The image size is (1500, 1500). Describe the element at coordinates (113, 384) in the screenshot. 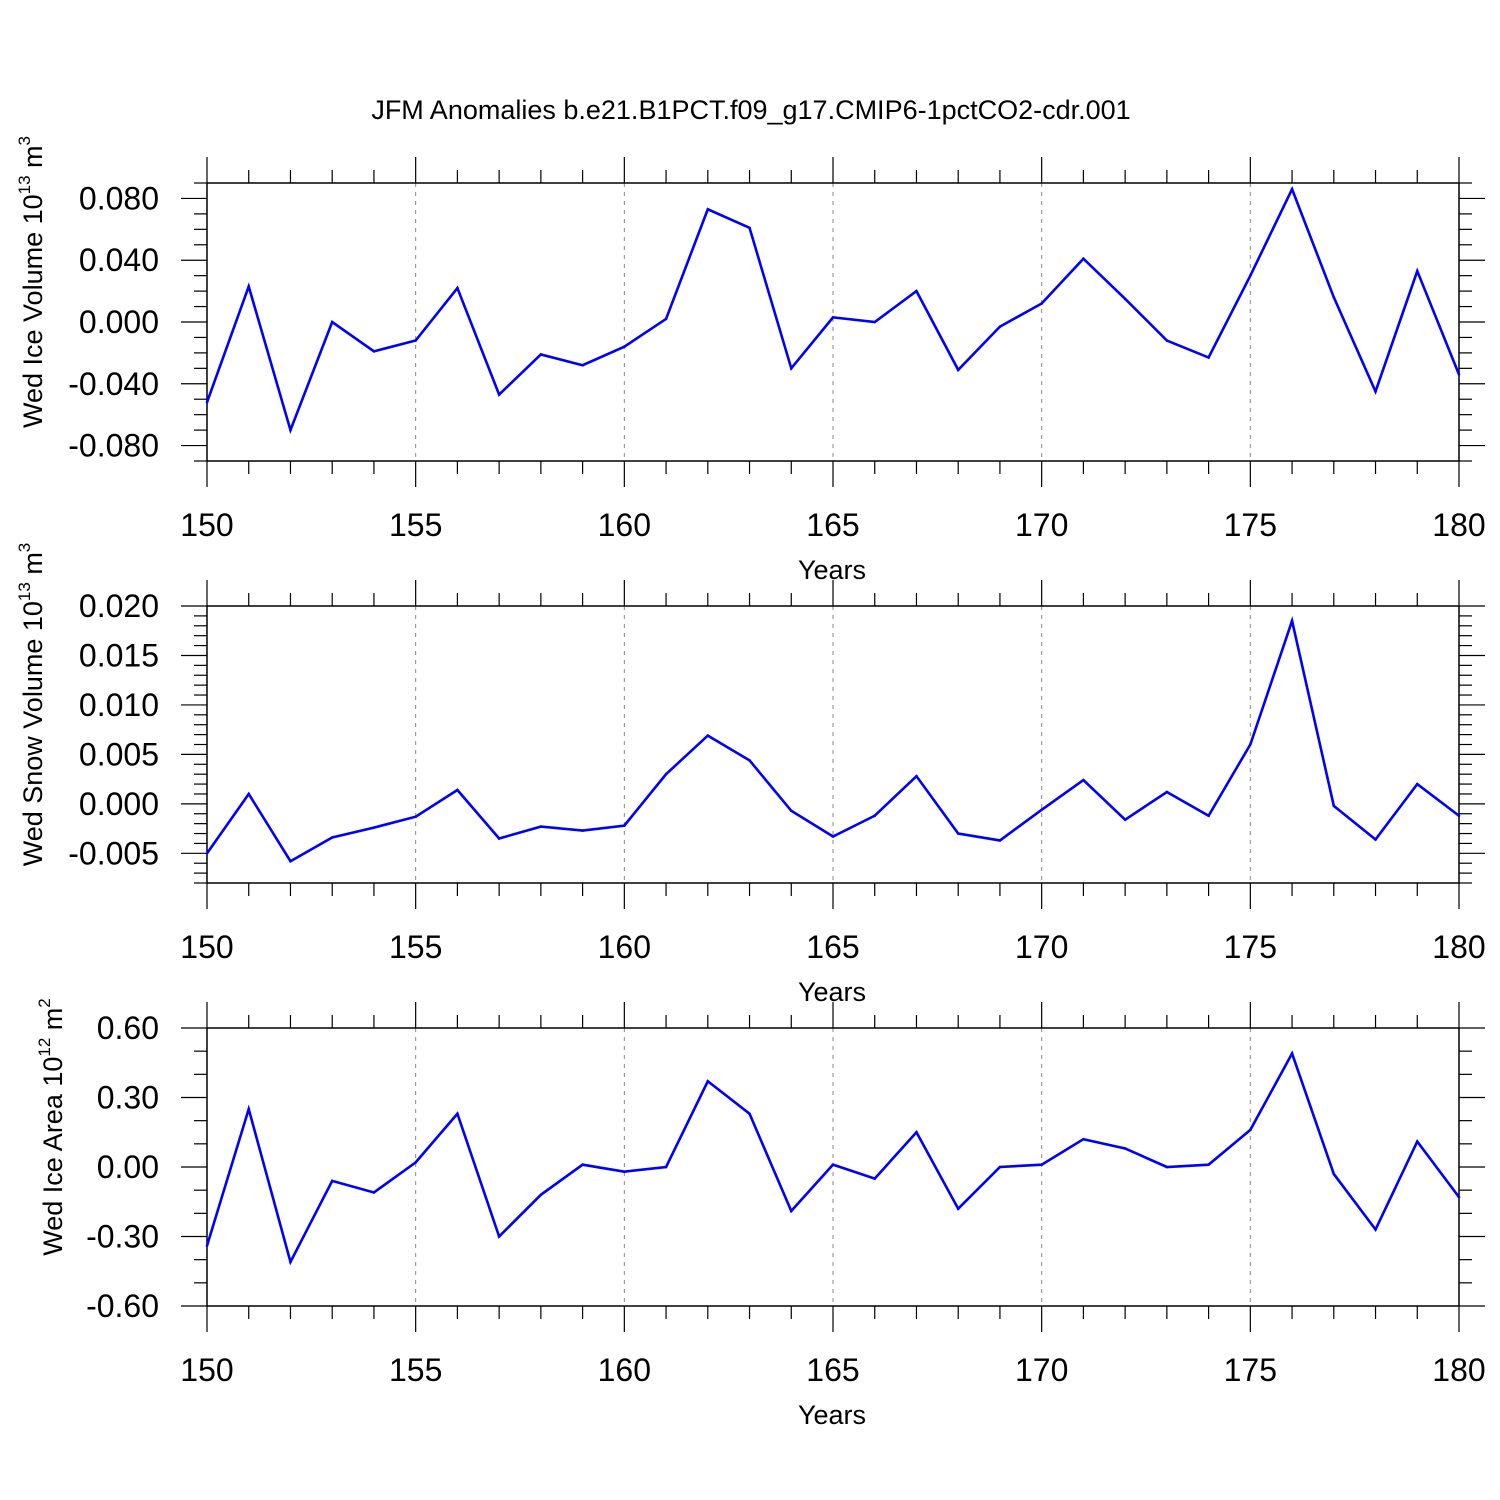

I see `y-tick-label: -0.040` at that location.